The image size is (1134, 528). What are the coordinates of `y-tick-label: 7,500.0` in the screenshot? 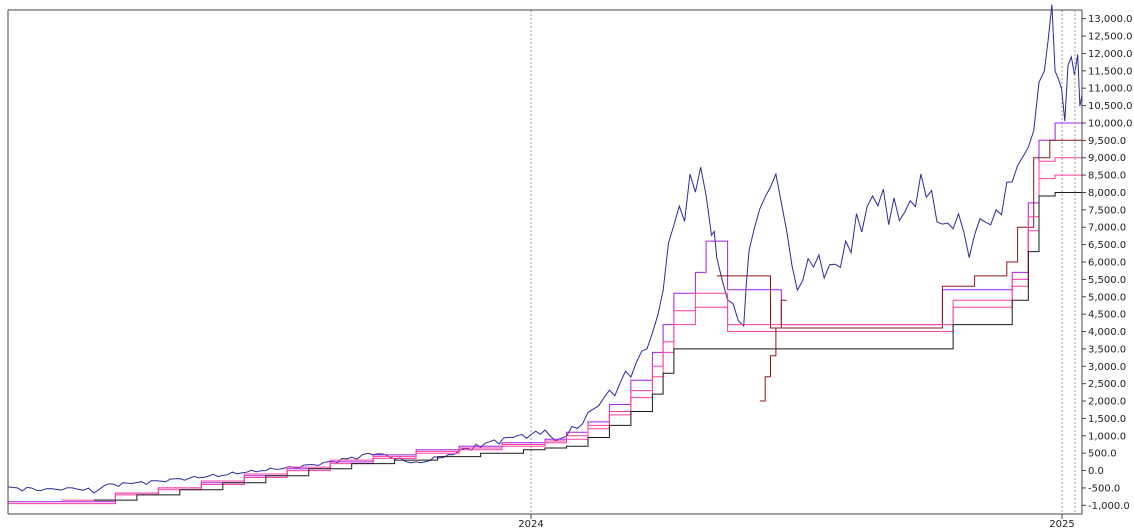 It's located at (1107, 210).